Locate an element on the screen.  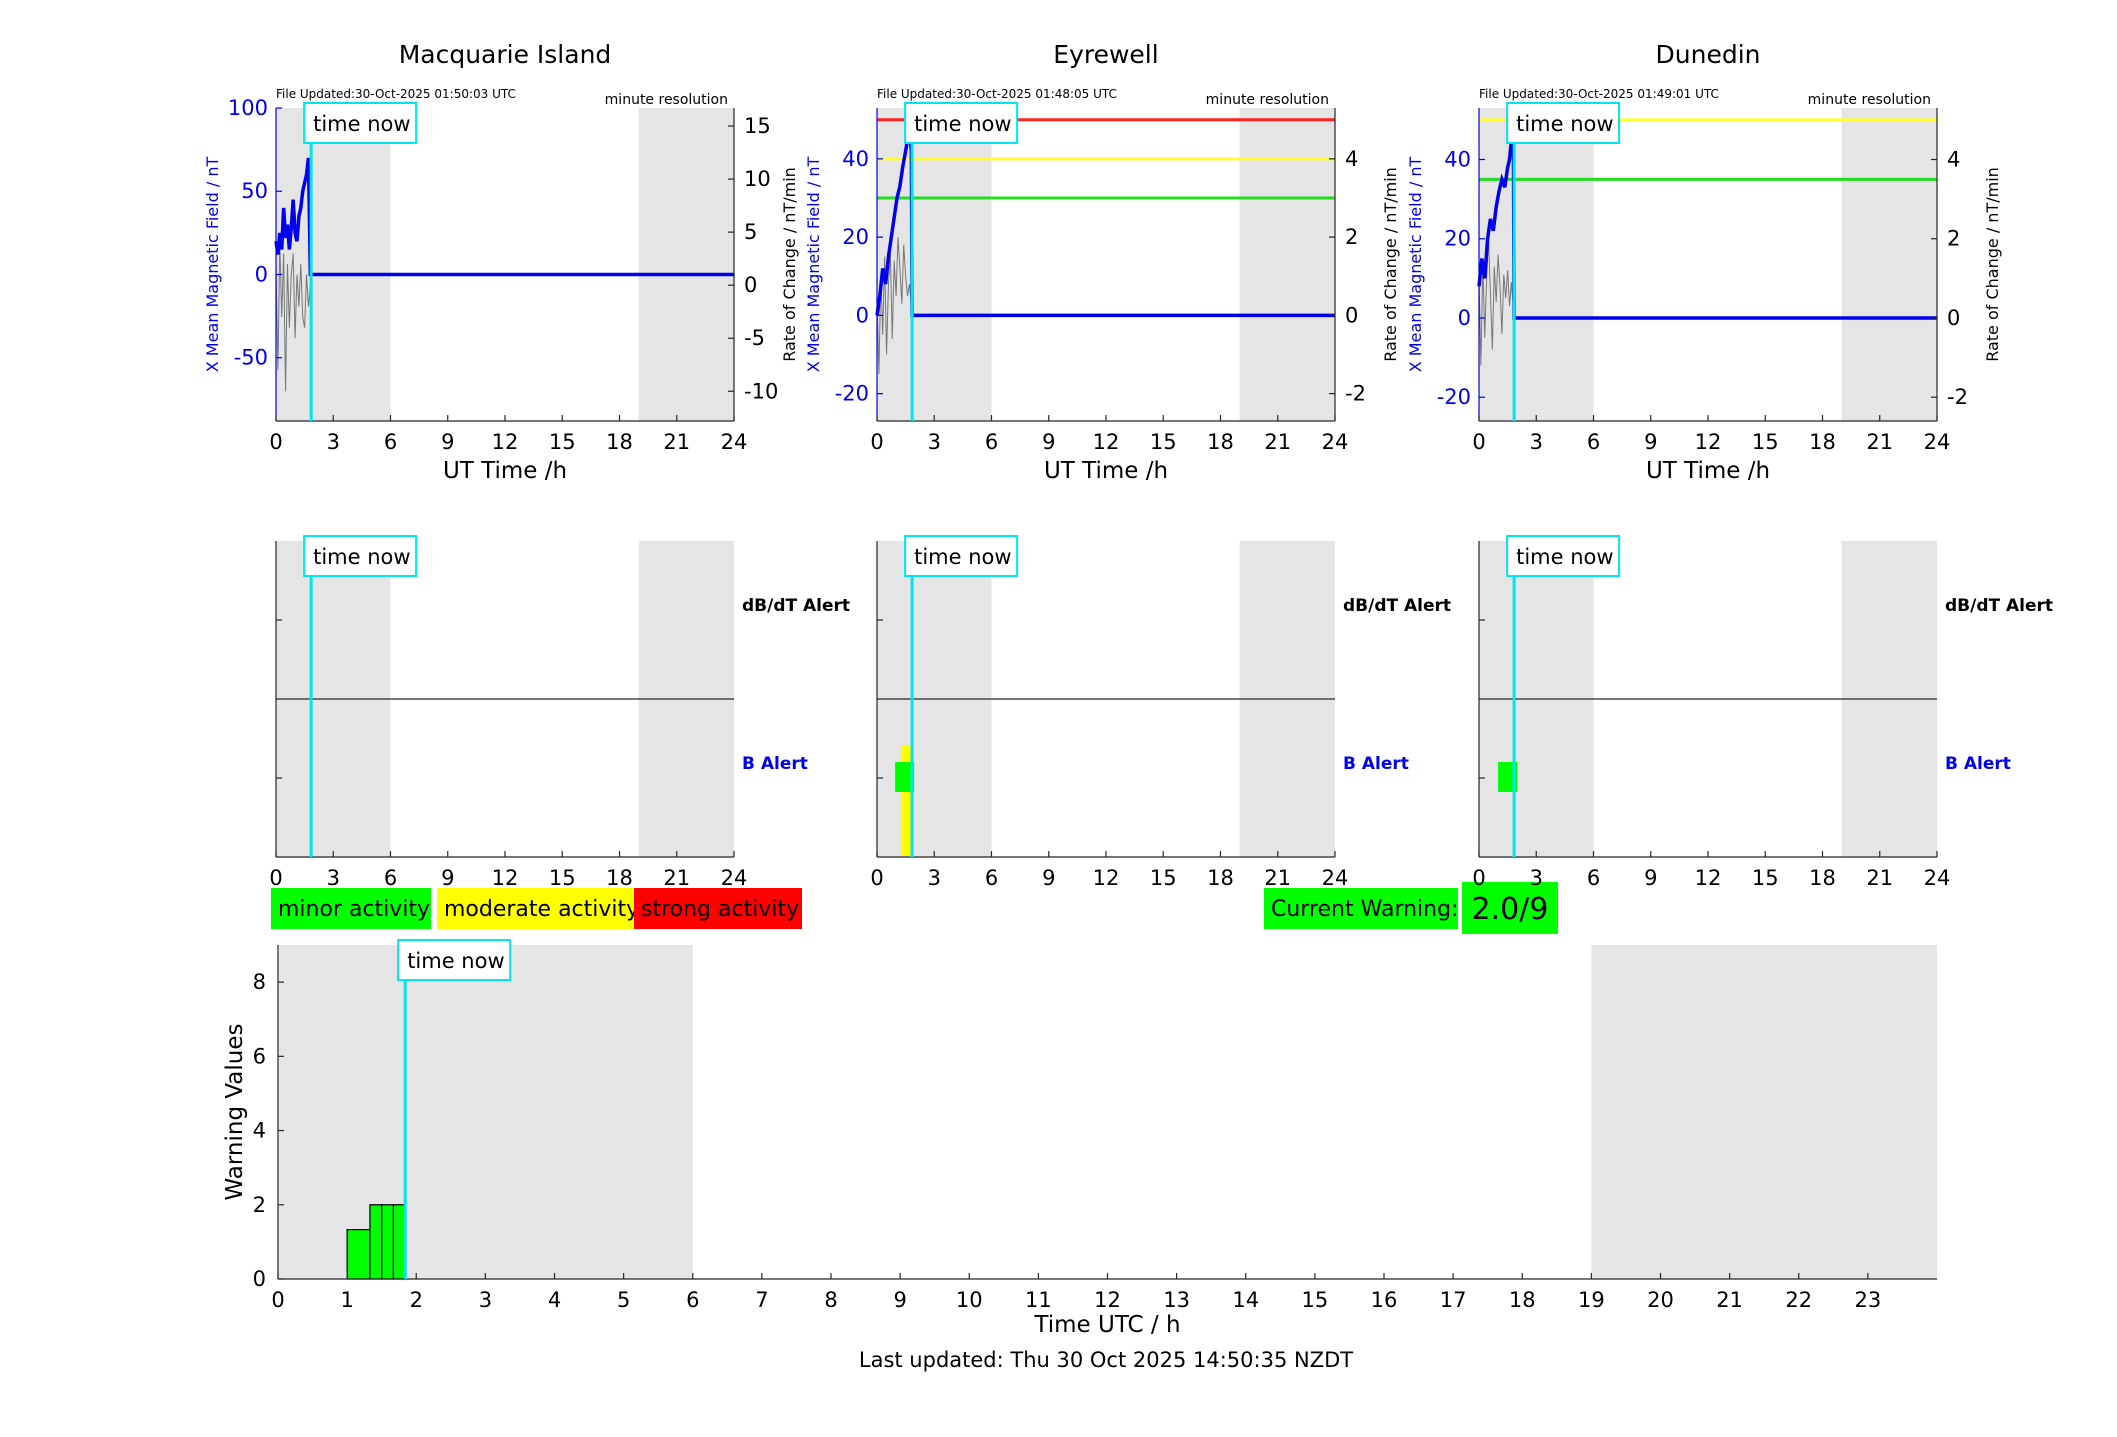
y-tick-label: 6 is located at coordinates (259, 1056).